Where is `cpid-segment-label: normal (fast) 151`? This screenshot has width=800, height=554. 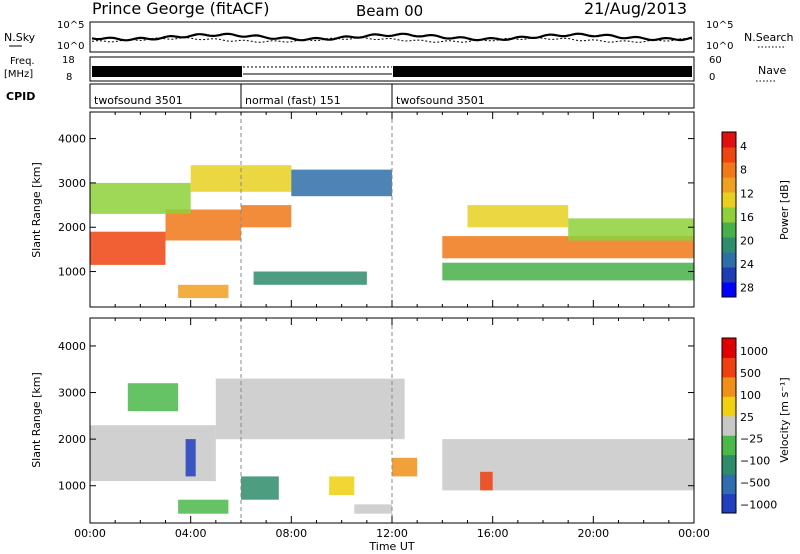 cpid-segment-label: normal (fast) 151 is located at coordinates (293, 100).